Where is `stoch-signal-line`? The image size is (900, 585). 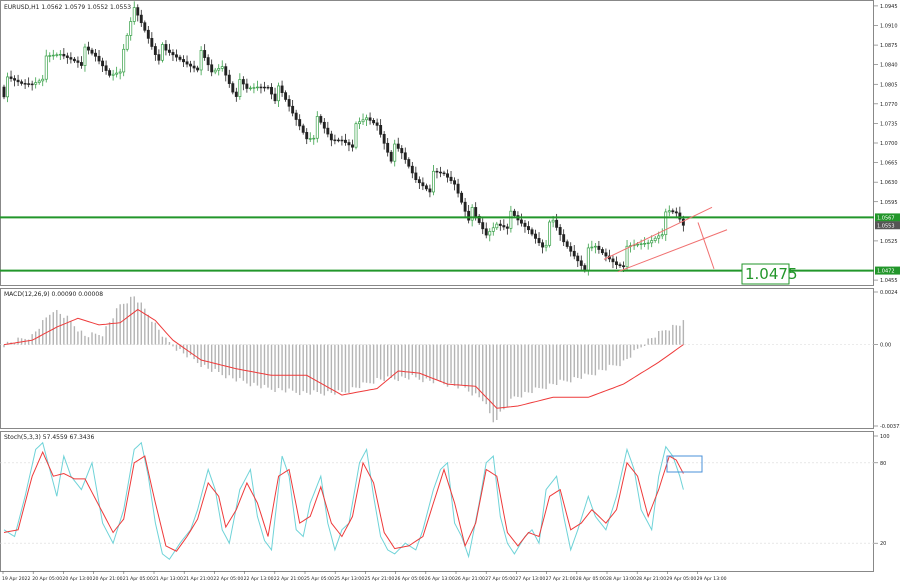
stoch-signal-line is located at coordinates (343, 501).